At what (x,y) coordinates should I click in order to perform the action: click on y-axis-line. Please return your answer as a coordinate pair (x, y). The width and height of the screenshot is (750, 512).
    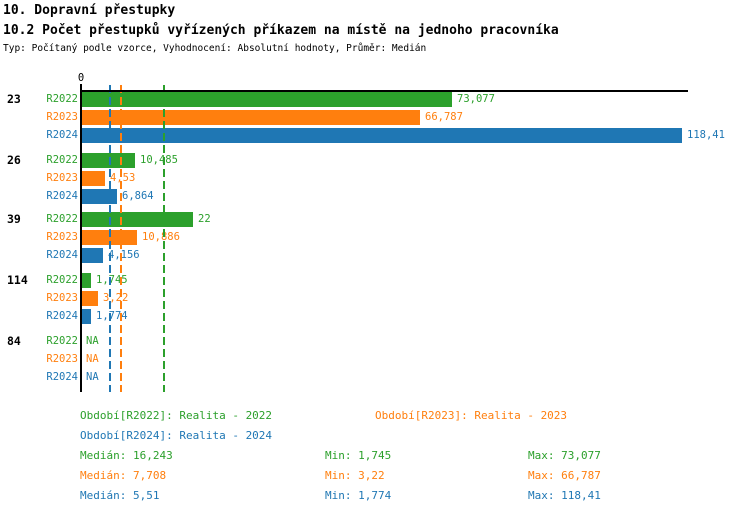
    Looking at the image, I should click on (81, 238).